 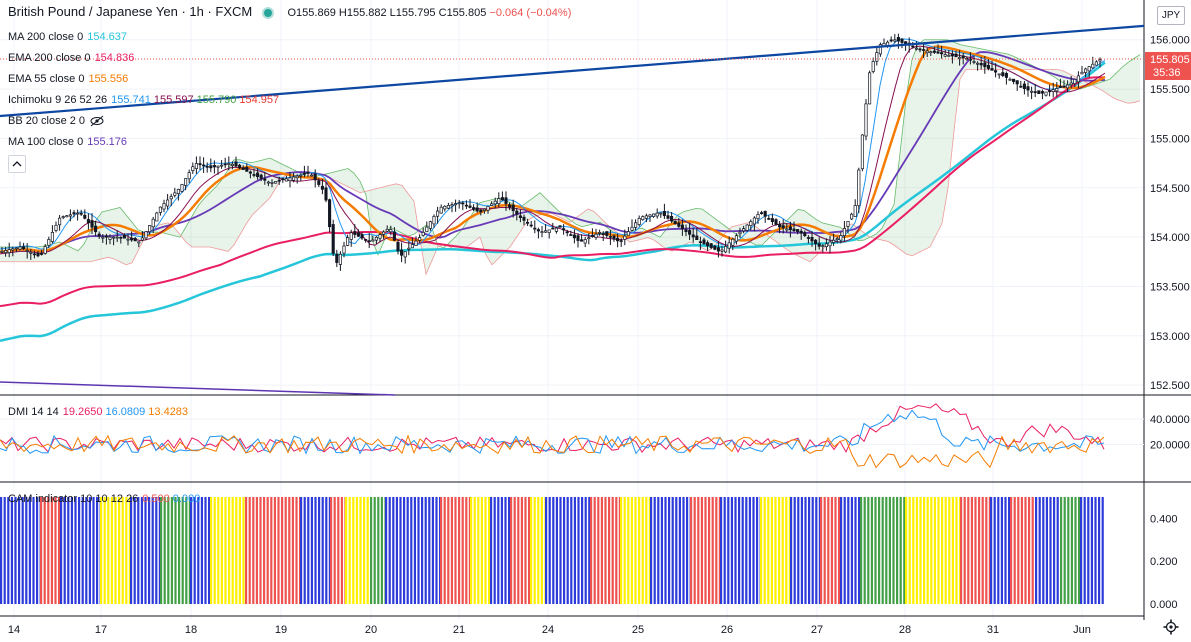 I want to click on gear-icon, so click(x=1171, y=627).